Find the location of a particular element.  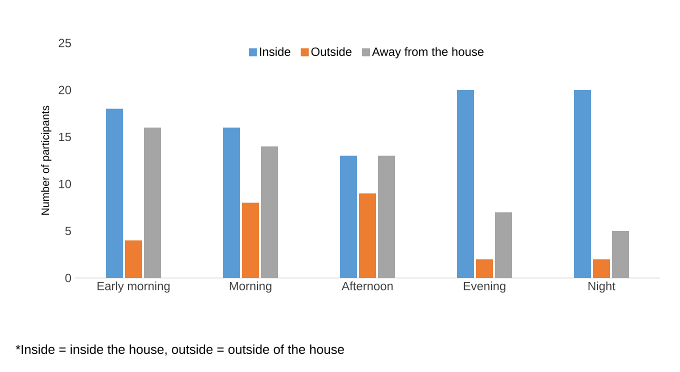

legend-label: Away from the house is located at coordinates (428, 52).